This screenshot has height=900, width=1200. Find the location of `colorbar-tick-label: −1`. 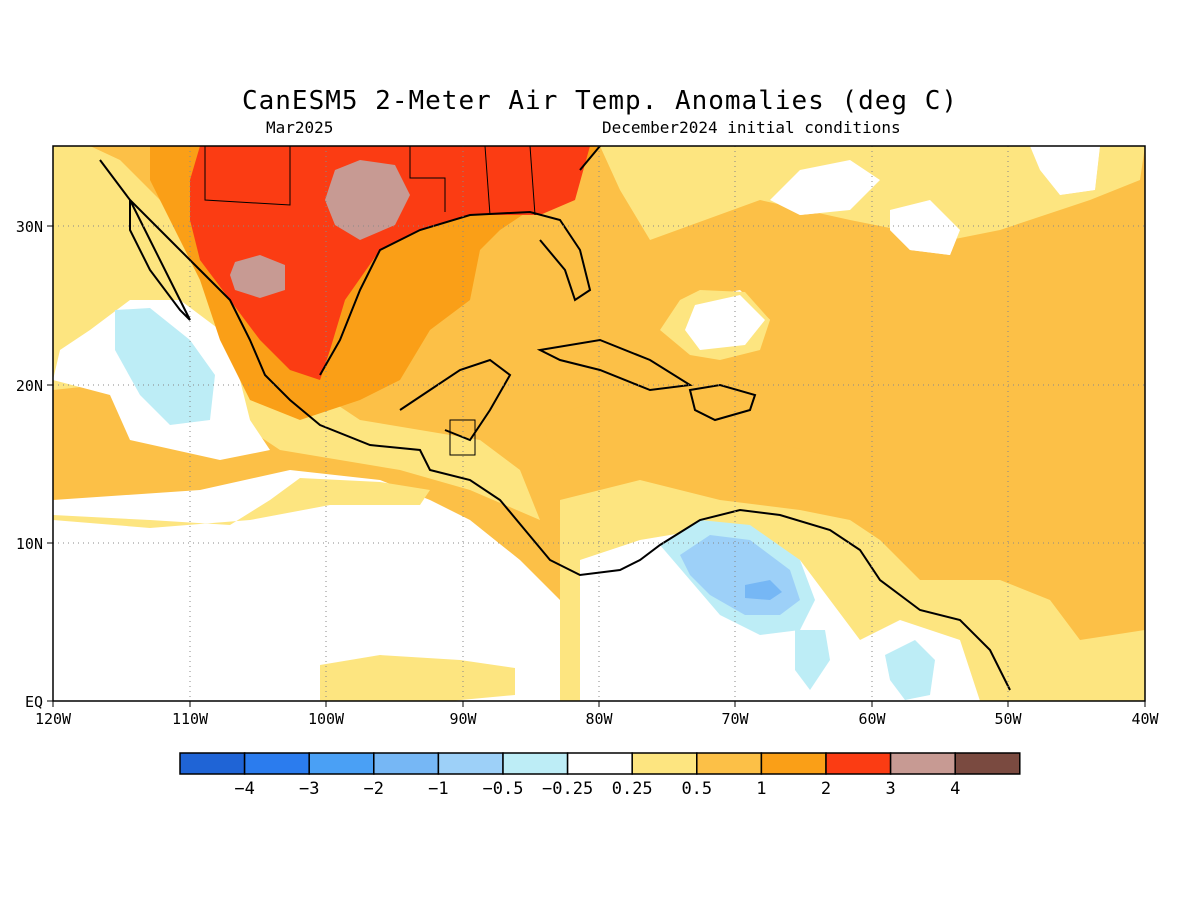

colorbar-tick-label: −1 is located at coordinates (438, 789).